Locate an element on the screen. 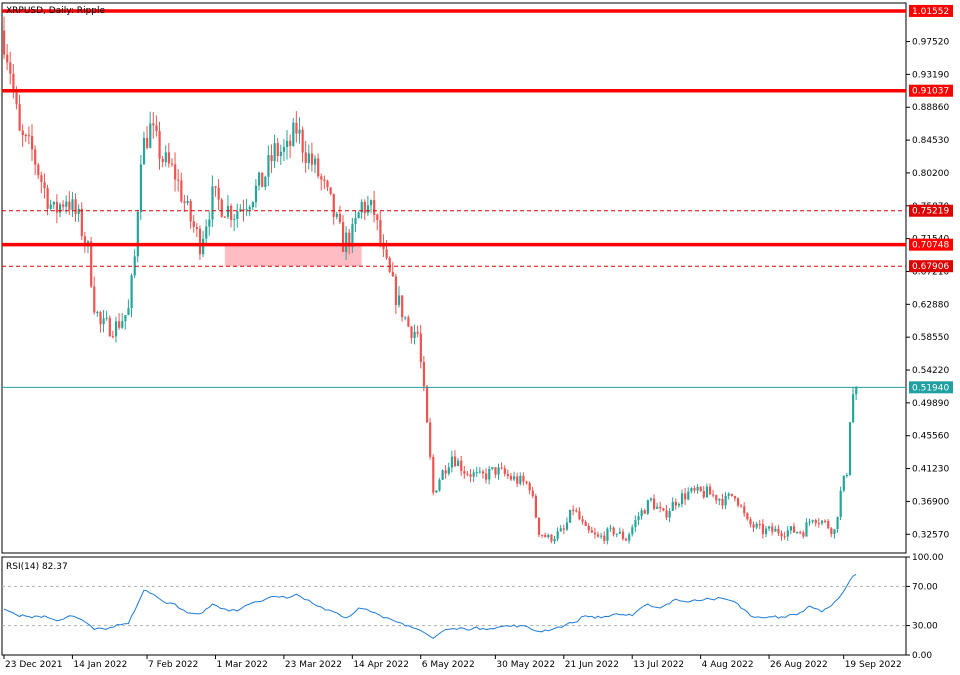  price-tag-label: 0.51940 is located at coordinates (930, 388).